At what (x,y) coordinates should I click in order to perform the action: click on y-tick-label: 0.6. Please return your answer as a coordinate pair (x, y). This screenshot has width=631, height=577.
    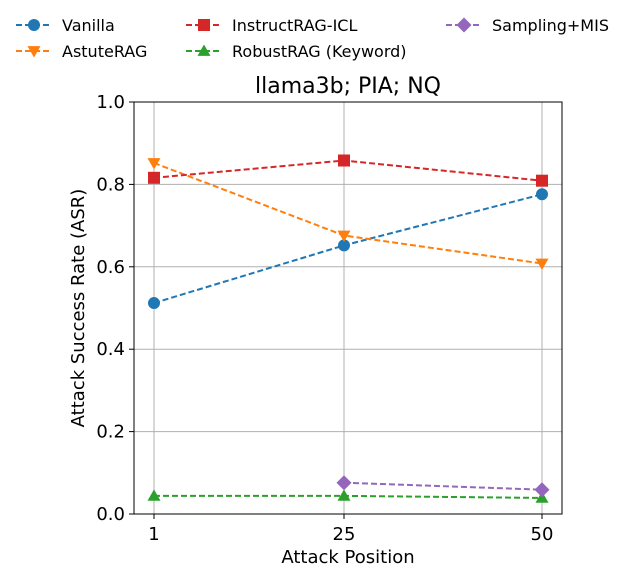
    Looking at the image, I should click on (110, 267).